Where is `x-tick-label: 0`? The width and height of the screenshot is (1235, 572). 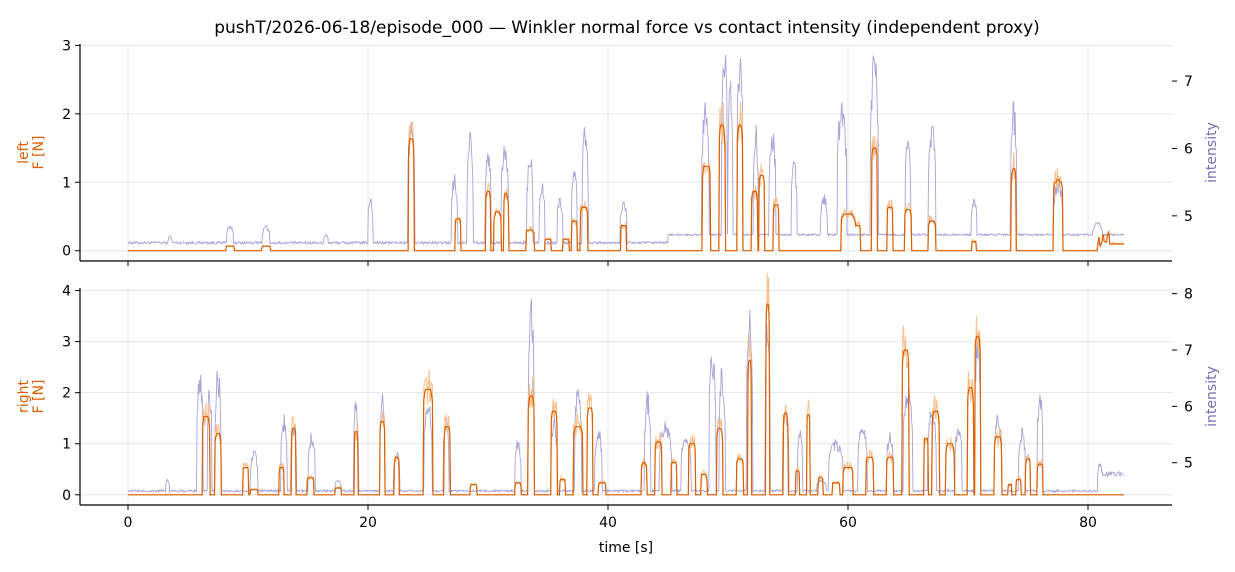 x-tick-label: 0 is located at coordinates (128, 523).